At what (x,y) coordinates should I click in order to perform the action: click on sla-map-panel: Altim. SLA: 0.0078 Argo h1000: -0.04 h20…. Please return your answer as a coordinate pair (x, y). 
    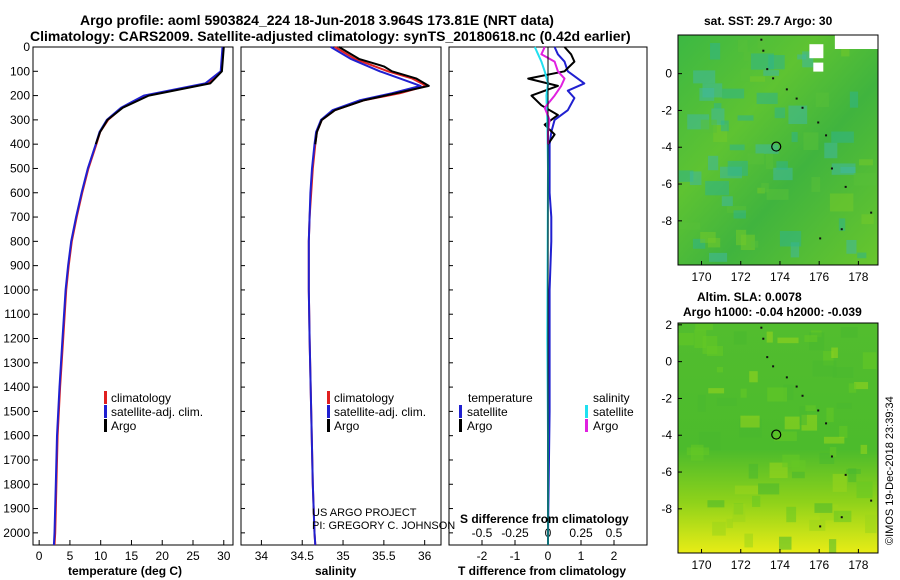
    Looking at the image, I should click on (770, 431).